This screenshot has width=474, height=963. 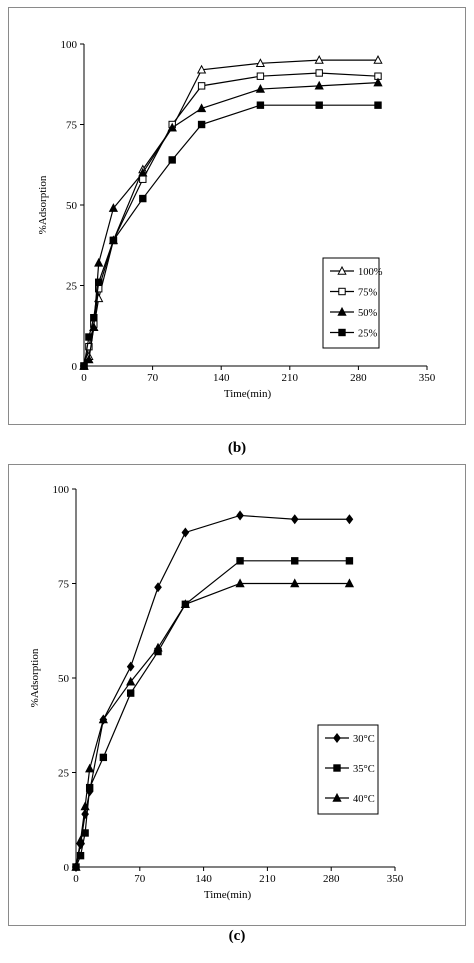 What do you see at coordinates (356, 271) in the screenshot?
I see `legend-entry: 100%` at bounding box center [356, 271].